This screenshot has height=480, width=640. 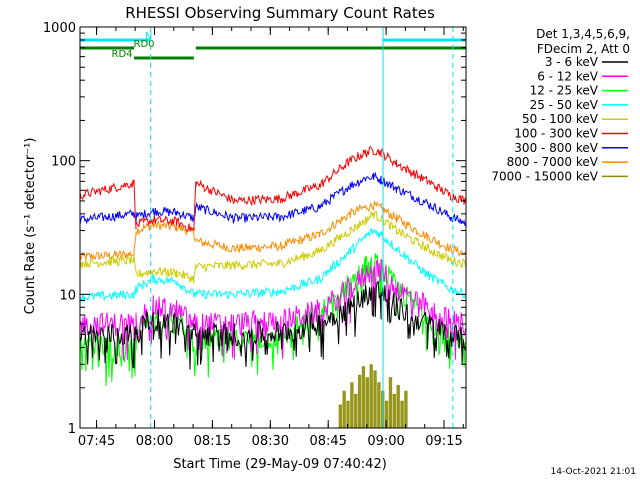 I want to click on annotation-label-rd0: RD0, so click(x=144, y=44).